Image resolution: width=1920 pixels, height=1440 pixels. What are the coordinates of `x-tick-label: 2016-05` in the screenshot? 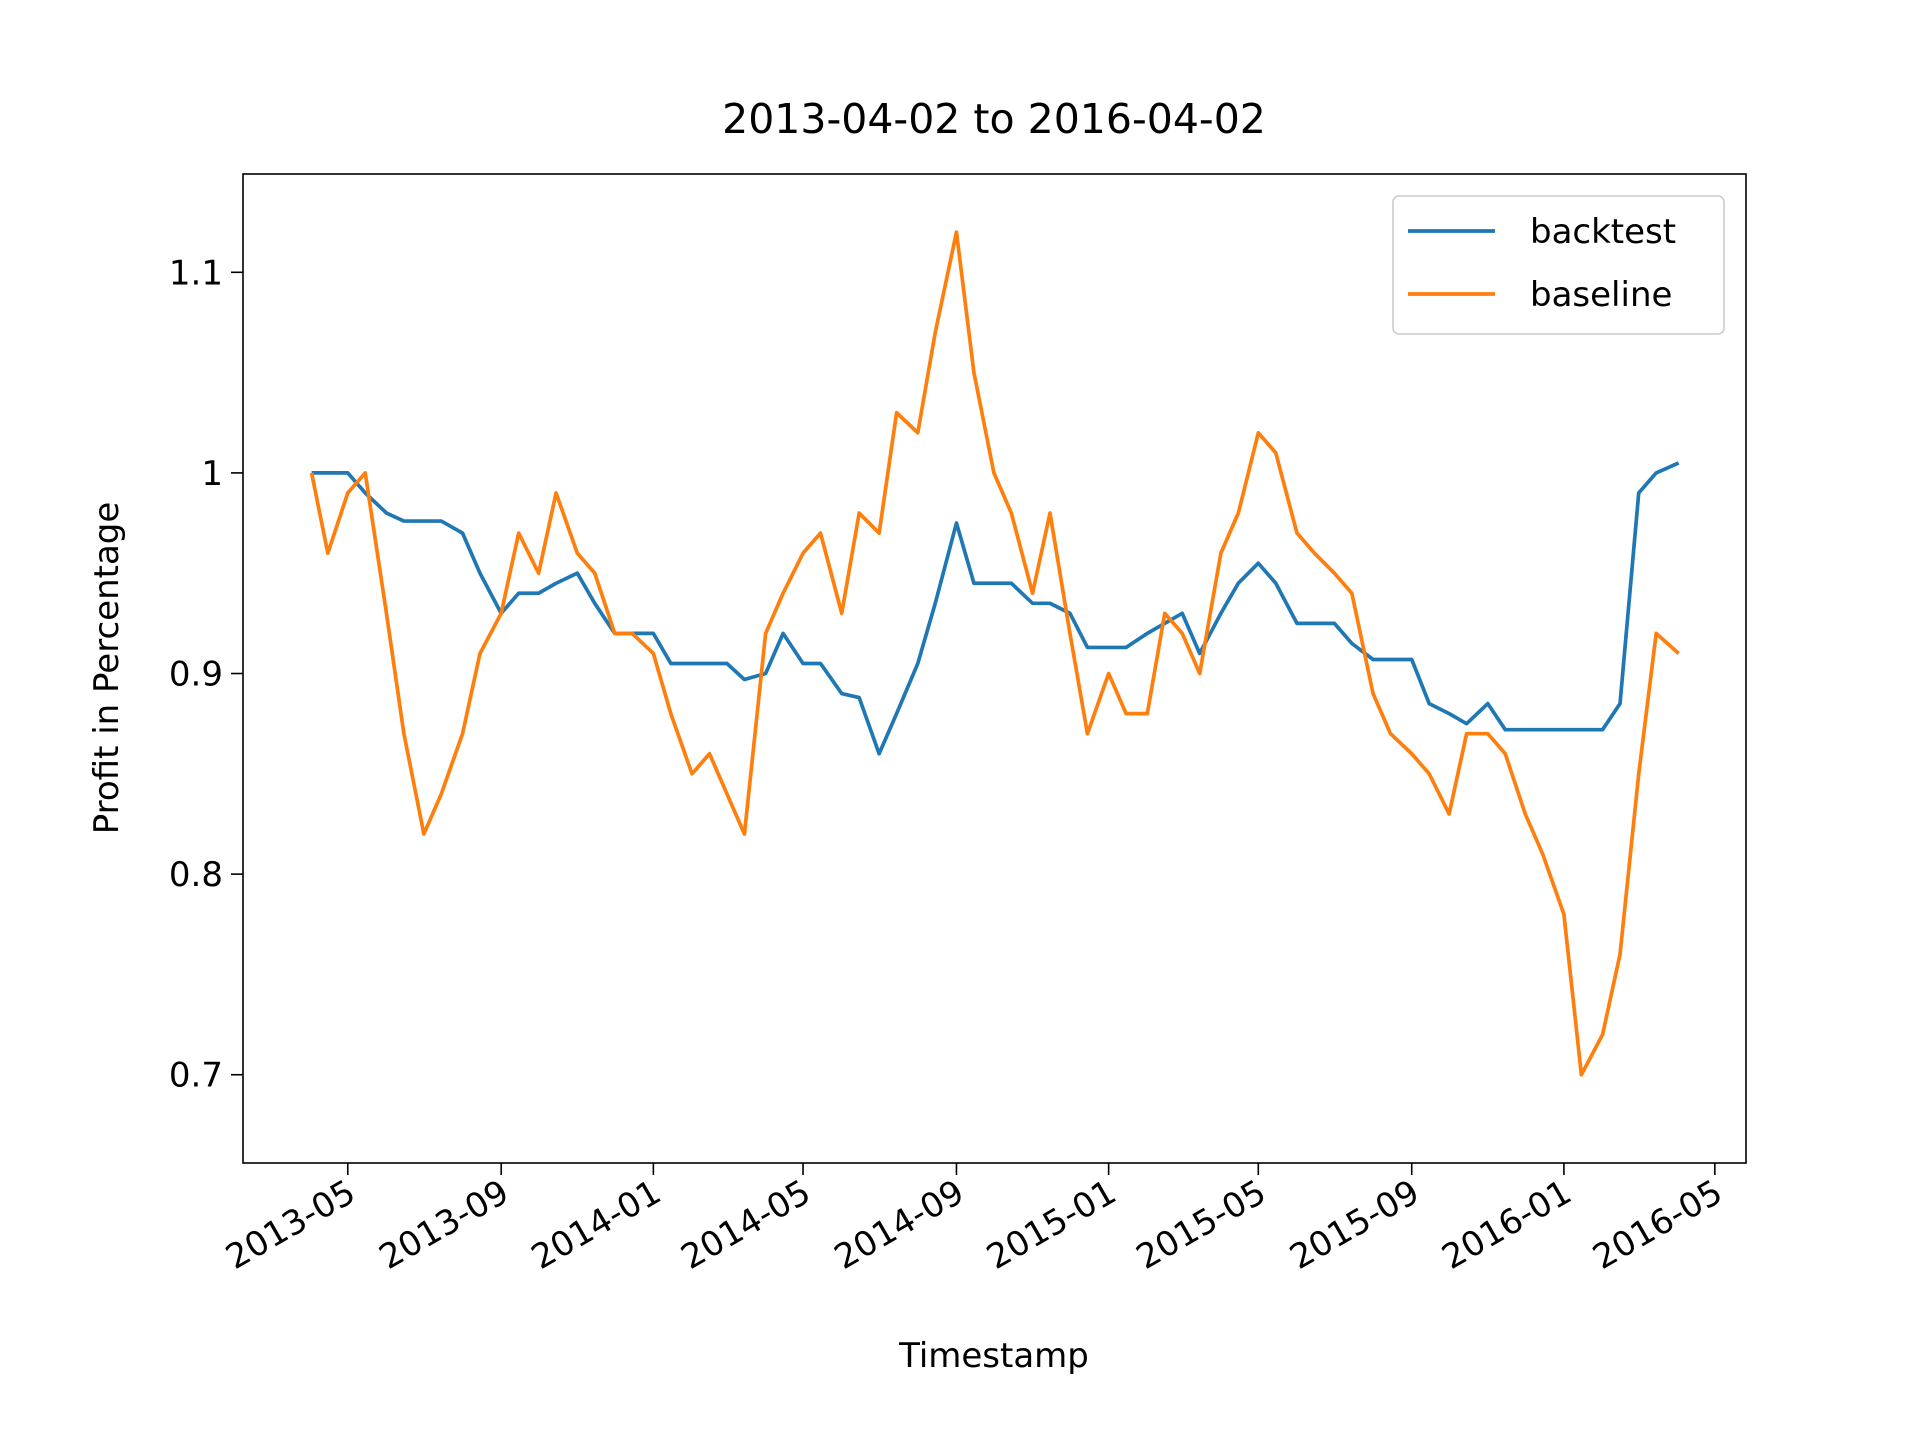 It's located at (1657, 1225).